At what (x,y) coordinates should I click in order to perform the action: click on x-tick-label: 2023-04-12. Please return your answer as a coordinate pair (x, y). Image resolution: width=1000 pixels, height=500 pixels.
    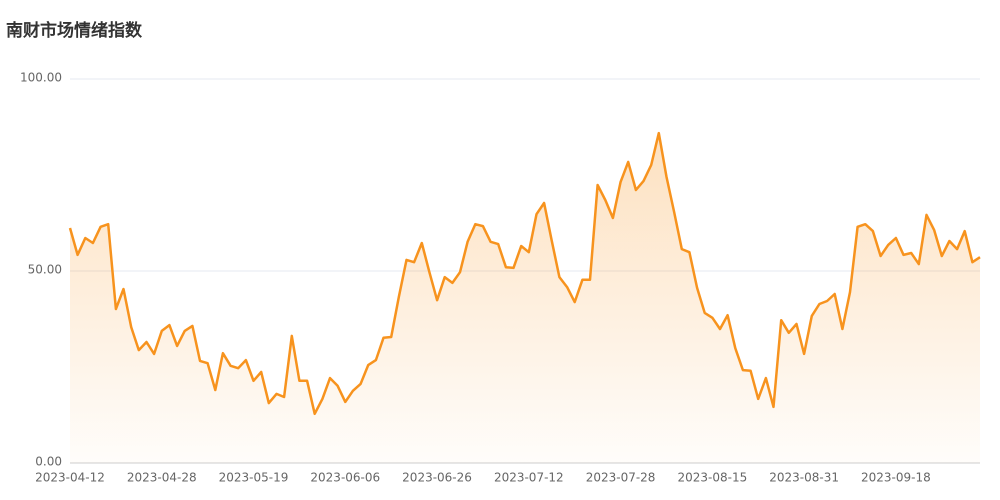
    Looking at the image, I should click on (70, 478).